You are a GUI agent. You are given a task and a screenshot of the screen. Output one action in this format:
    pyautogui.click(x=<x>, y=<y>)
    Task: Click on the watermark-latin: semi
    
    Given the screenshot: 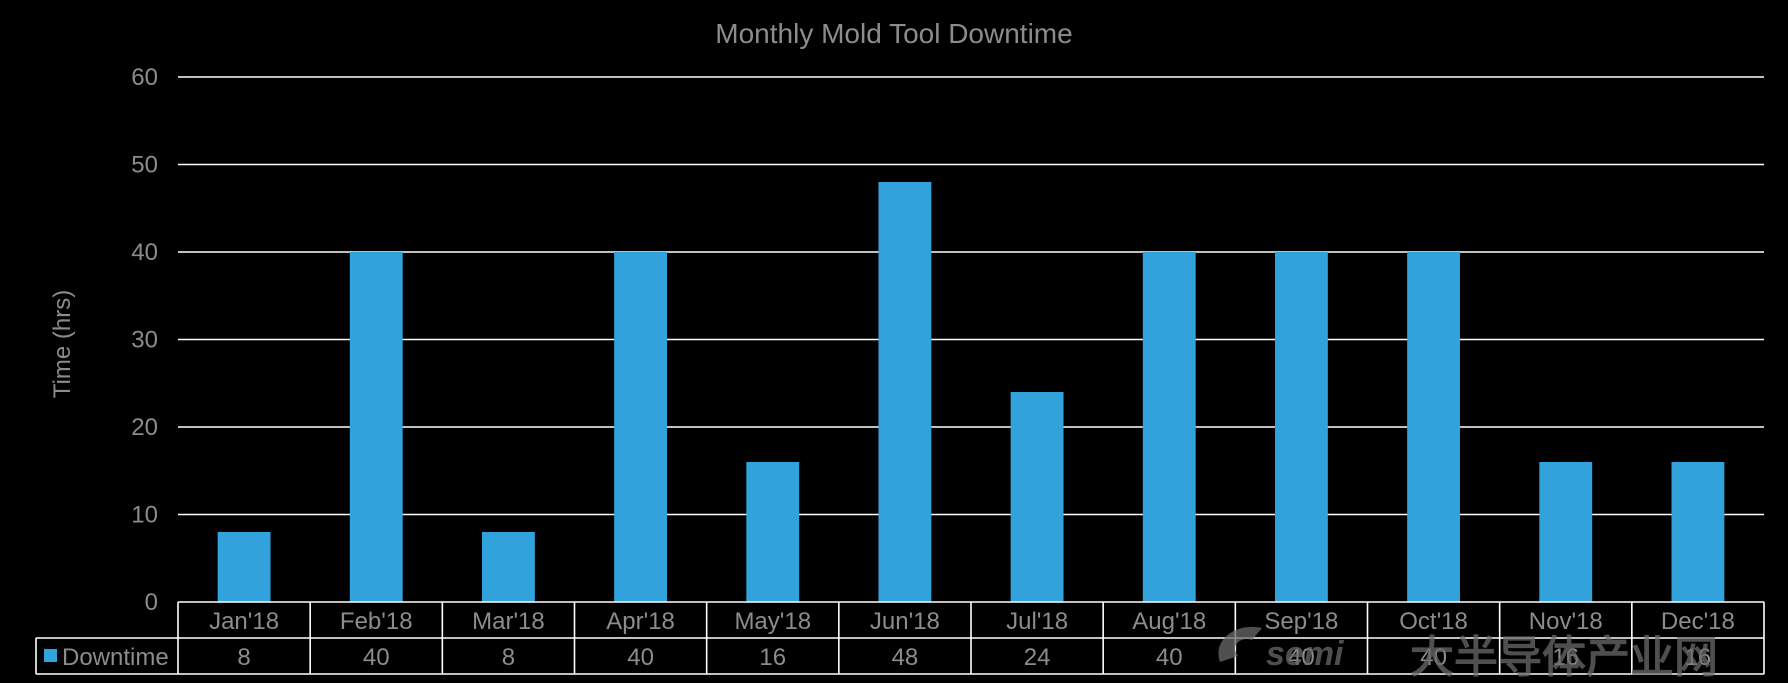 What is the action you would take?
    pyautogui.click(x=1305, y=654)
    